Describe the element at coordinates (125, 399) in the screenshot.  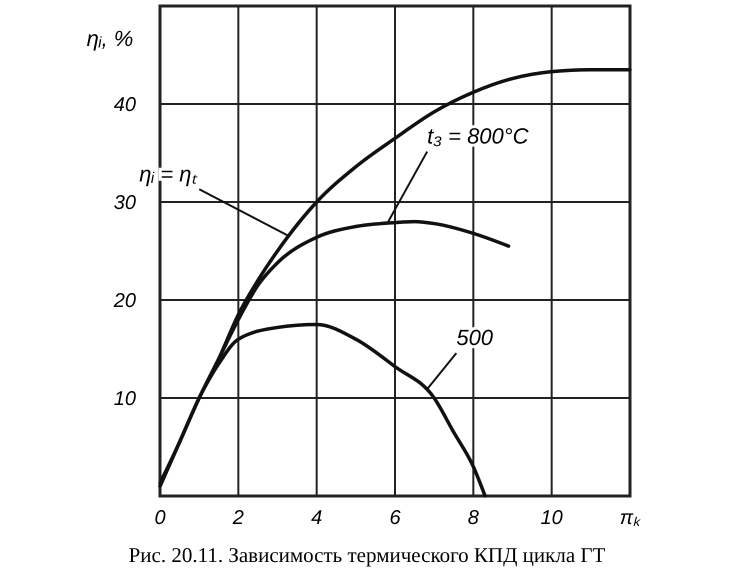
I see `y-tick-label: 10` at that location.